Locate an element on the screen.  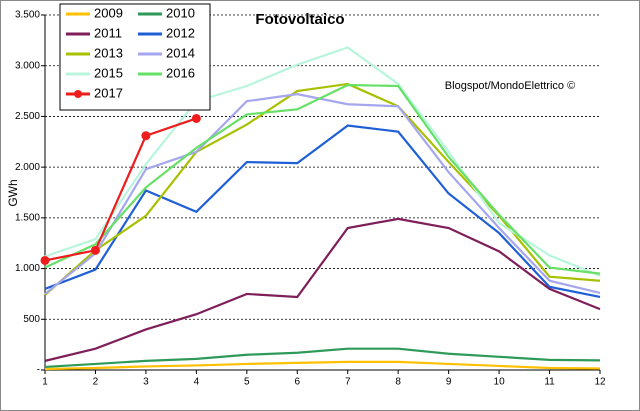
legend-box is located at coordinates (135, 57).